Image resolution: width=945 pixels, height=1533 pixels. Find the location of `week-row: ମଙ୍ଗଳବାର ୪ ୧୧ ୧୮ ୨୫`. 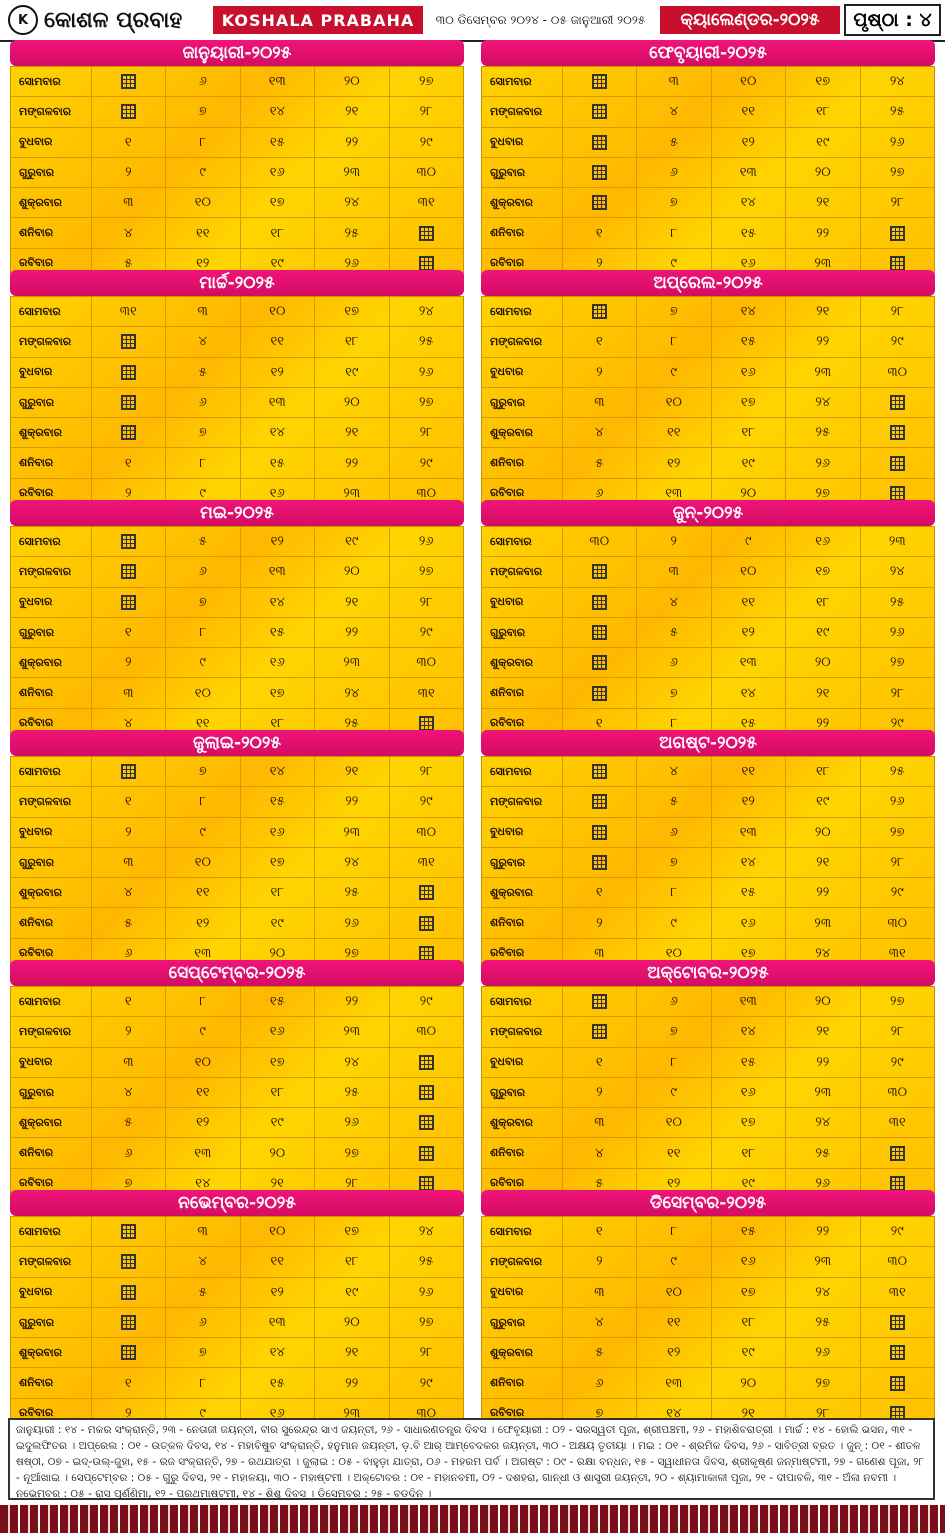

week-row: ମଙ୍ଗଳବାର ୪ ୧୧ ୧୮ ୨୫ is located at coordinates (708, 112).